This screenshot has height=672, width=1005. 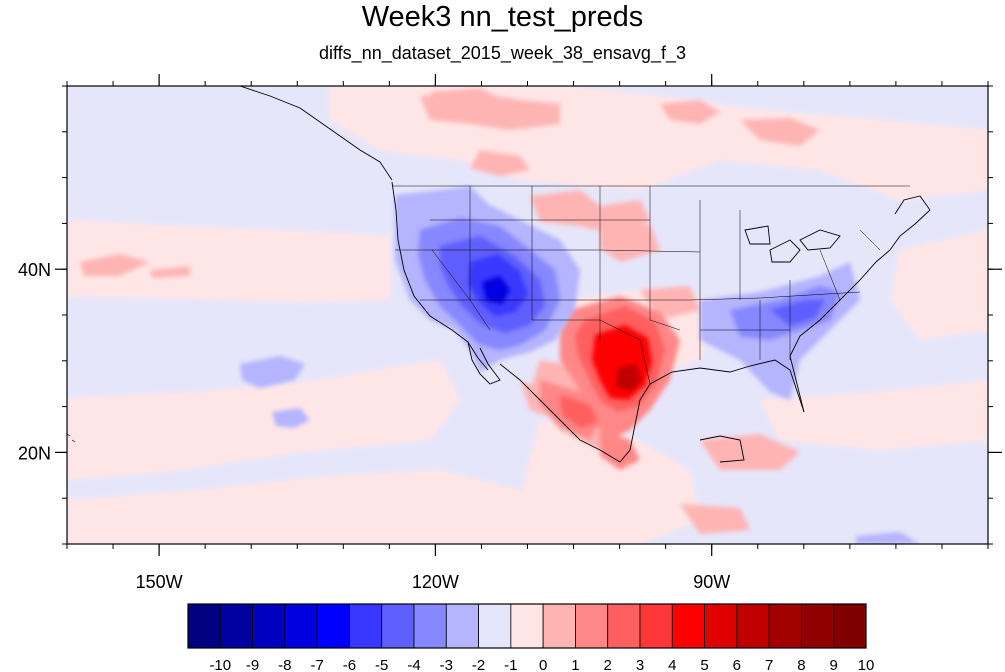 What do you see at coordinates (252, 664) in the screenshot?
I see `colorbar-label: -9` at bounding box center [252, 664].